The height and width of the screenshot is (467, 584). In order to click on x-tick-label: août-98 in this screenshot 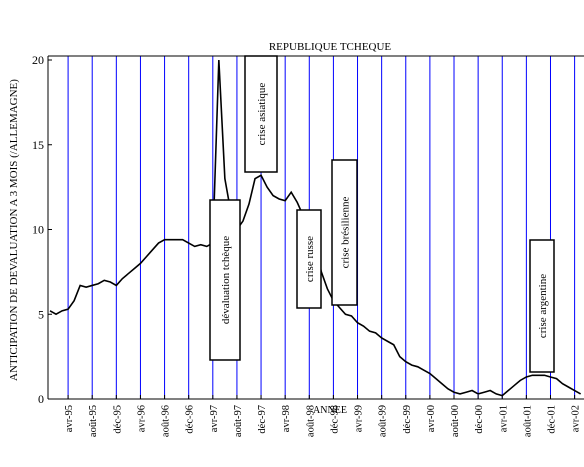, I will do `click(310, 421)`.